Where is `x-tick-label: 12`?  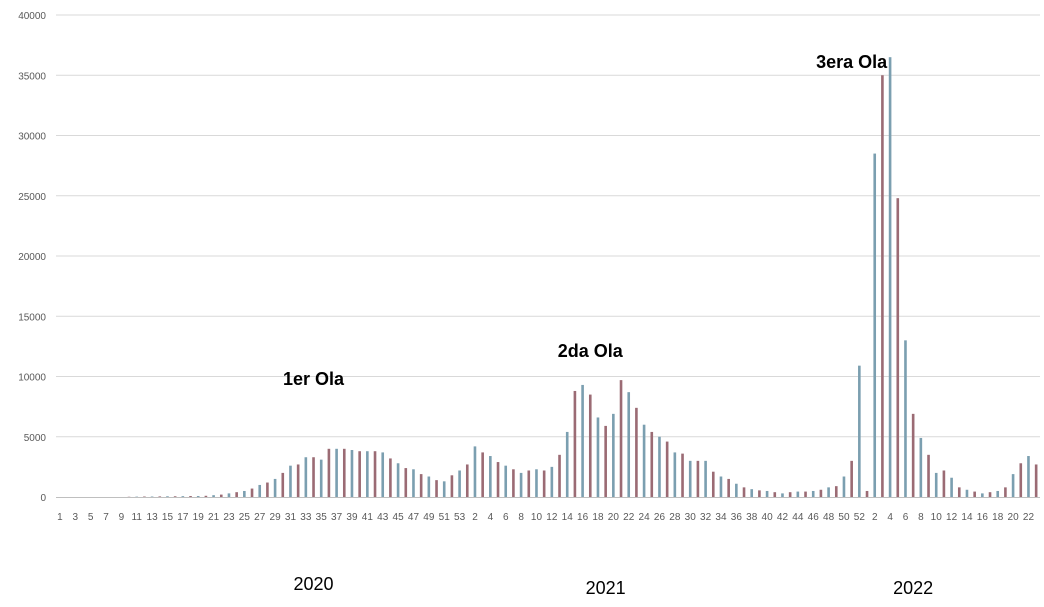 x-tick-label: 12 is located at coordinates (952, 517).